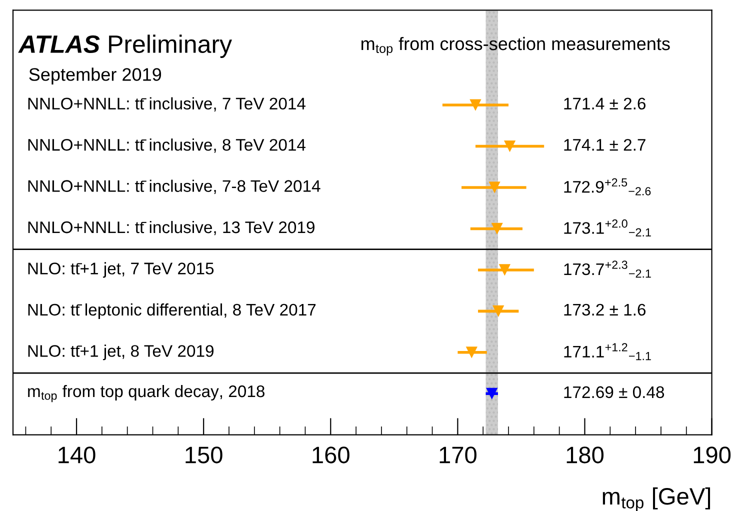 The height and width of the screenshot is (511, 743). What do you see at coordinates (77, 455) in the screenshot?
I see `x-tick-label: 140` at bounding box center [77, 455].